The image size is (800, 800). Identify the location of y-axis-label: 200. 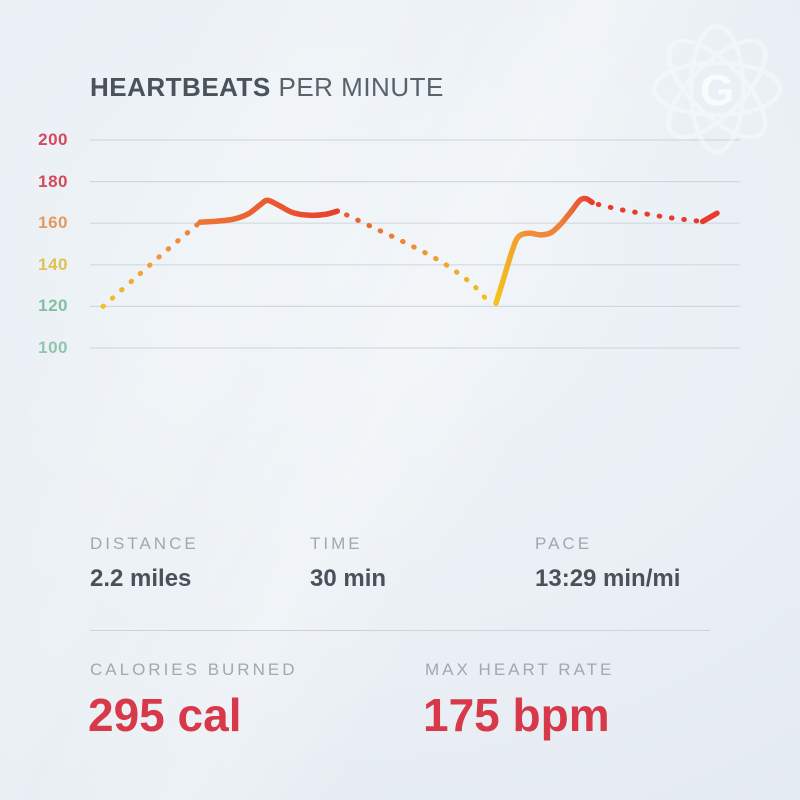
(53, 139).